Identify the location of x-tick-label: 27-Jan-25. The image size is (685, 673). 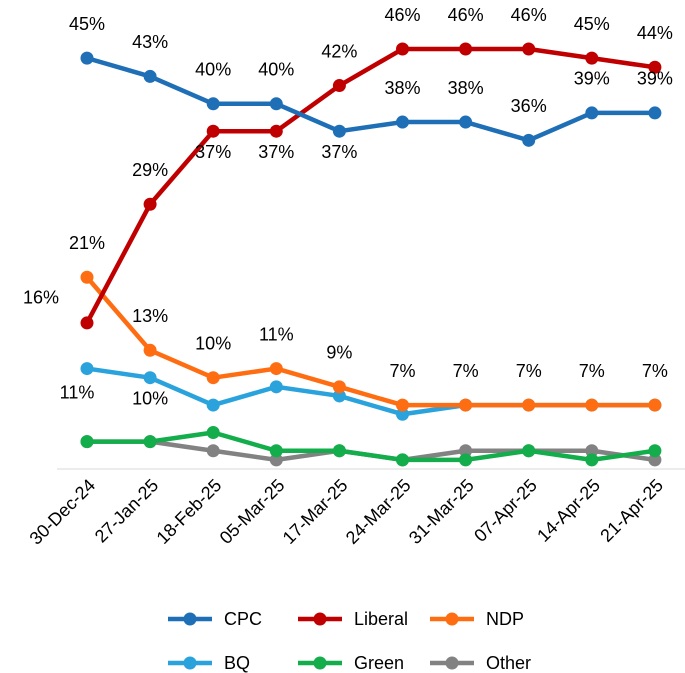
(126, 510).